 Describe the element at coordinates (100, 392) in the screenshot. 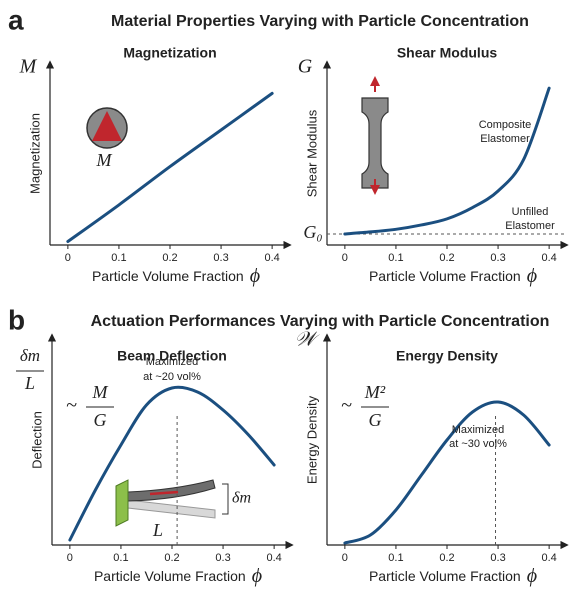

I see `formula-numerator: M` at that location.